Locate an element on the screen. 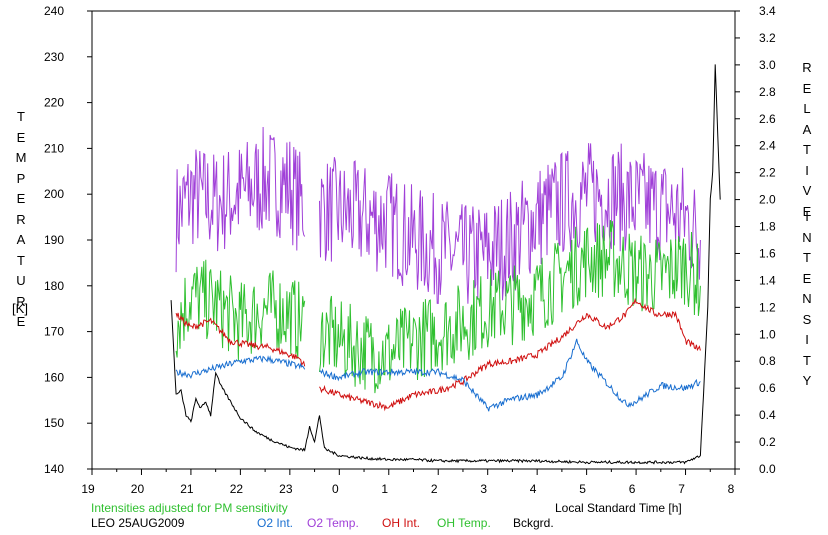  right-tick-label: 2.4 is located at coordinates (767, 146).